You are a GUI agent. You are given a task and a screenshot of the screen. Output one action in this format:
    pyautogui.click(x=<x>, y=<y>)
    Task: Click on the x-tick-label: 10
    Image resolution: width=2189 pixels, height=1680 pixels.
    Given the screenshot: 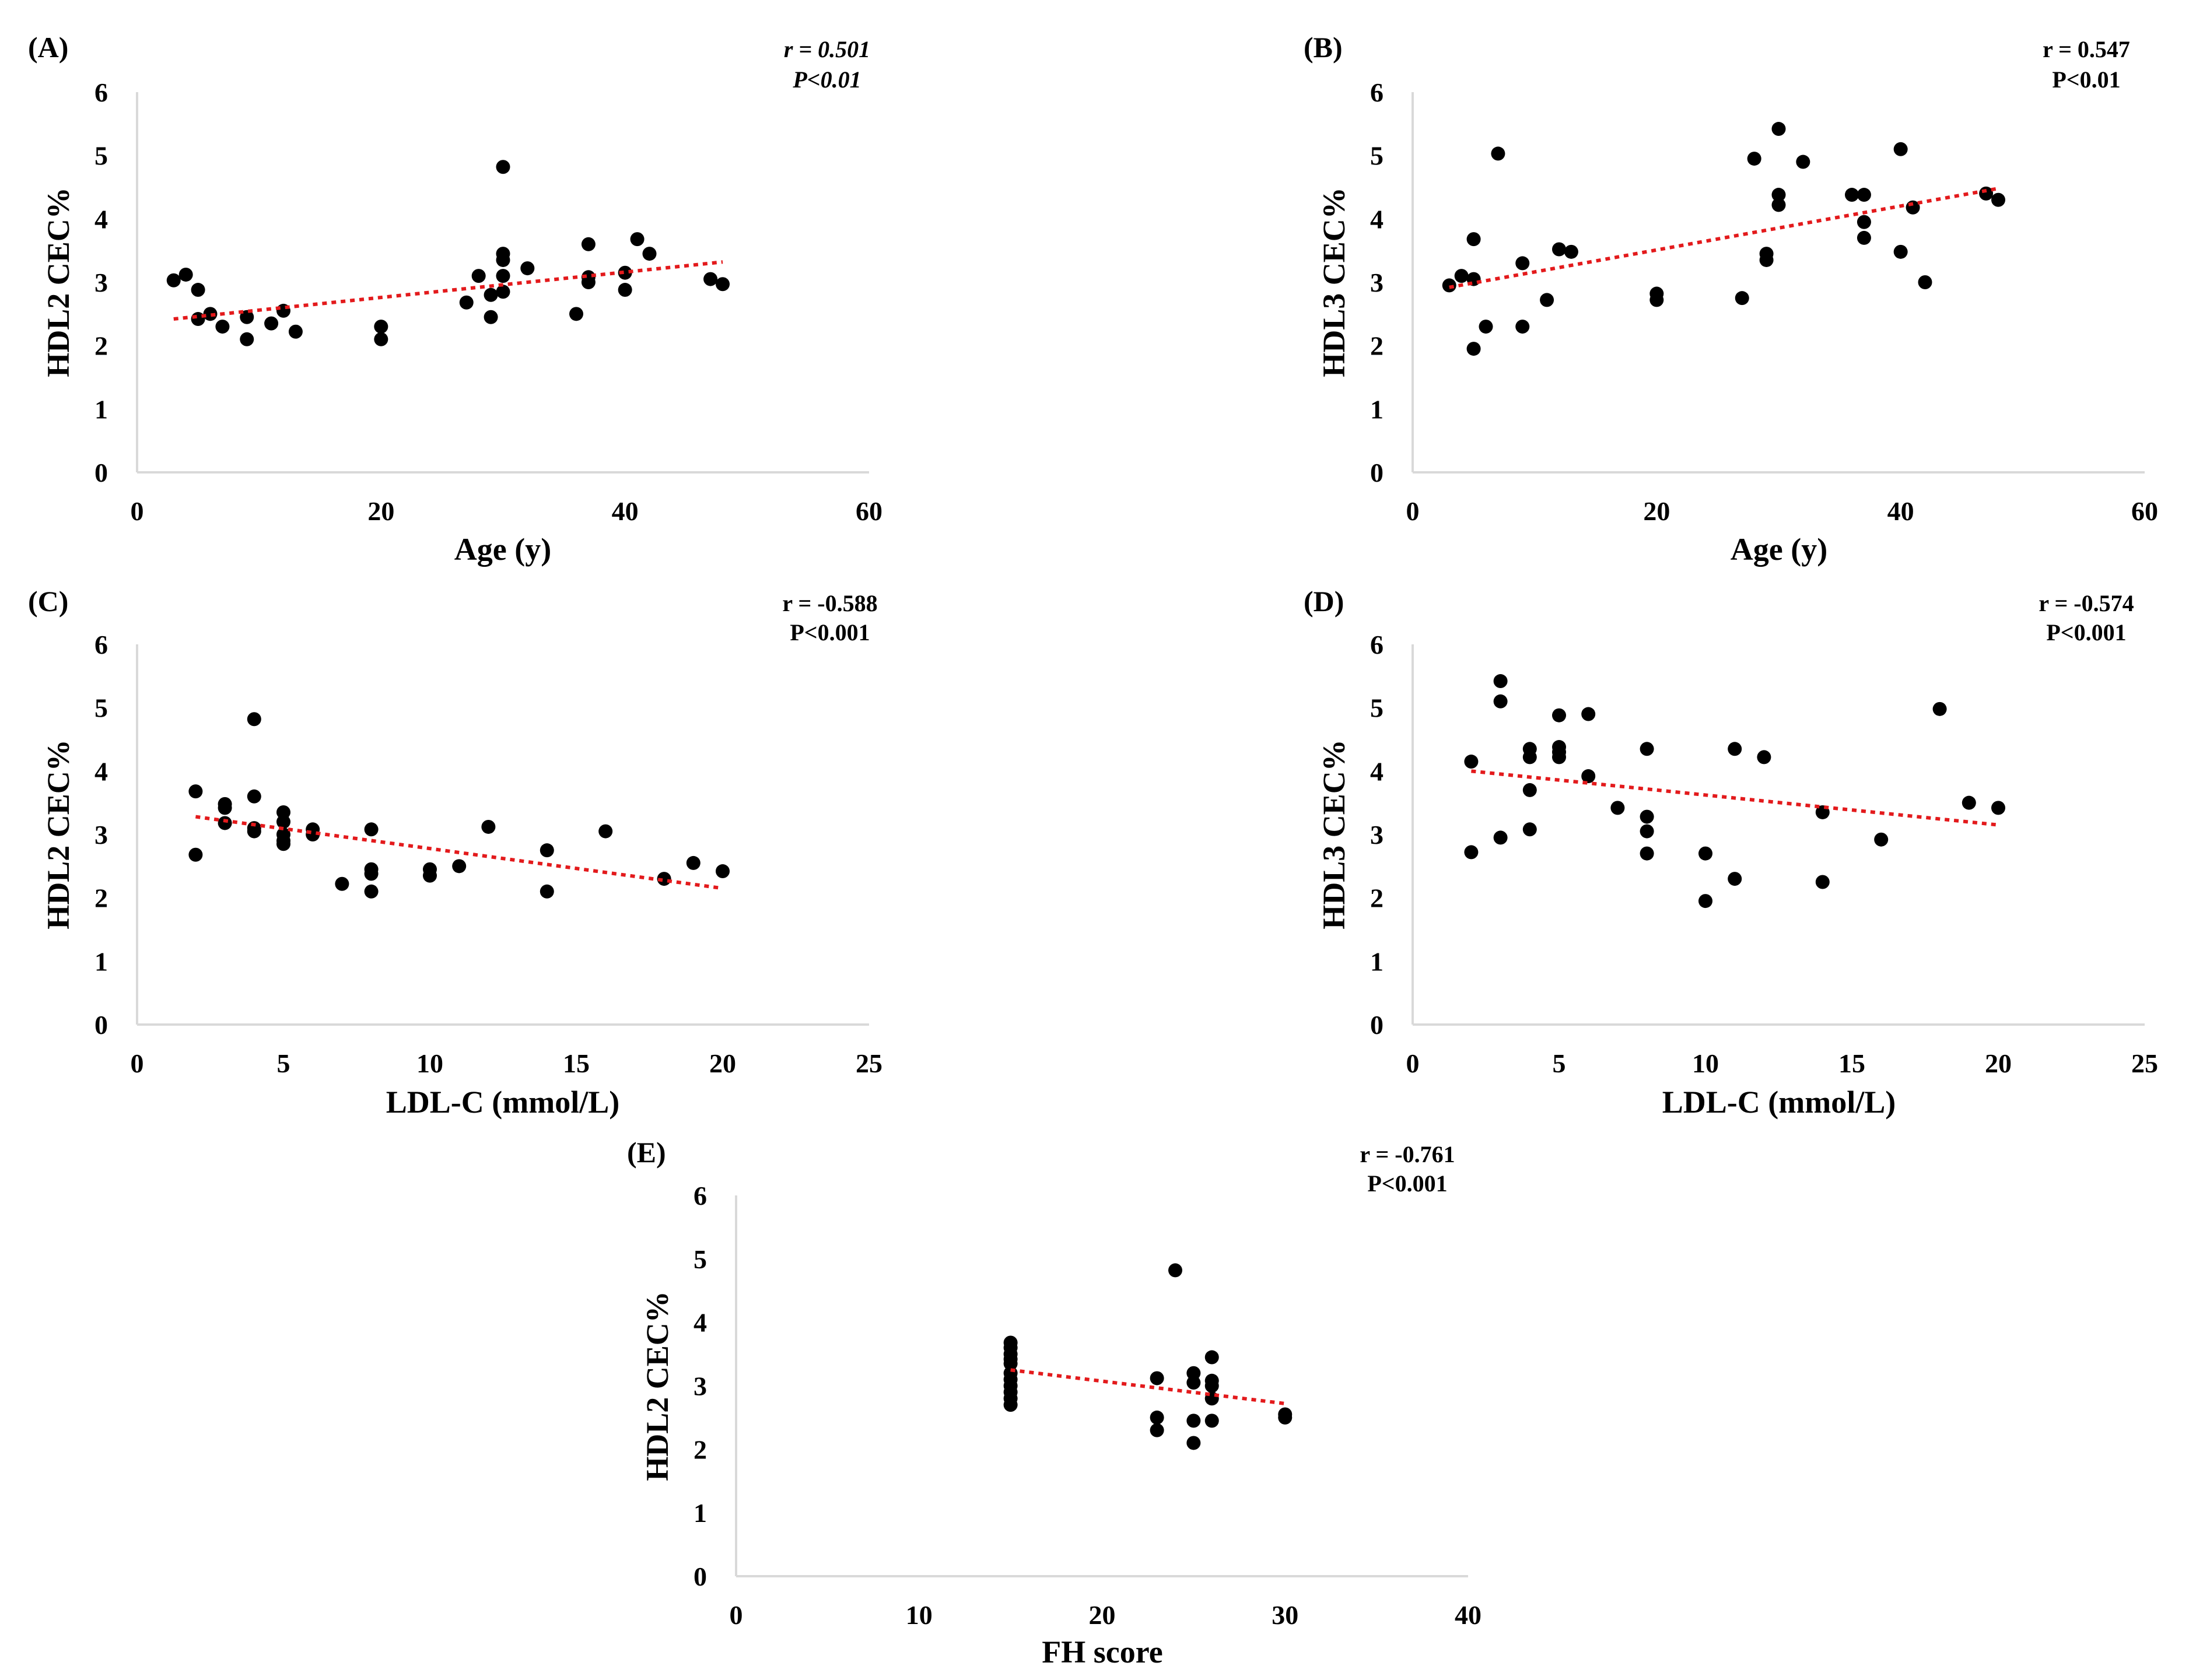 What is the action you would take?
    pyautogui.click(x=429, y=1063)
    